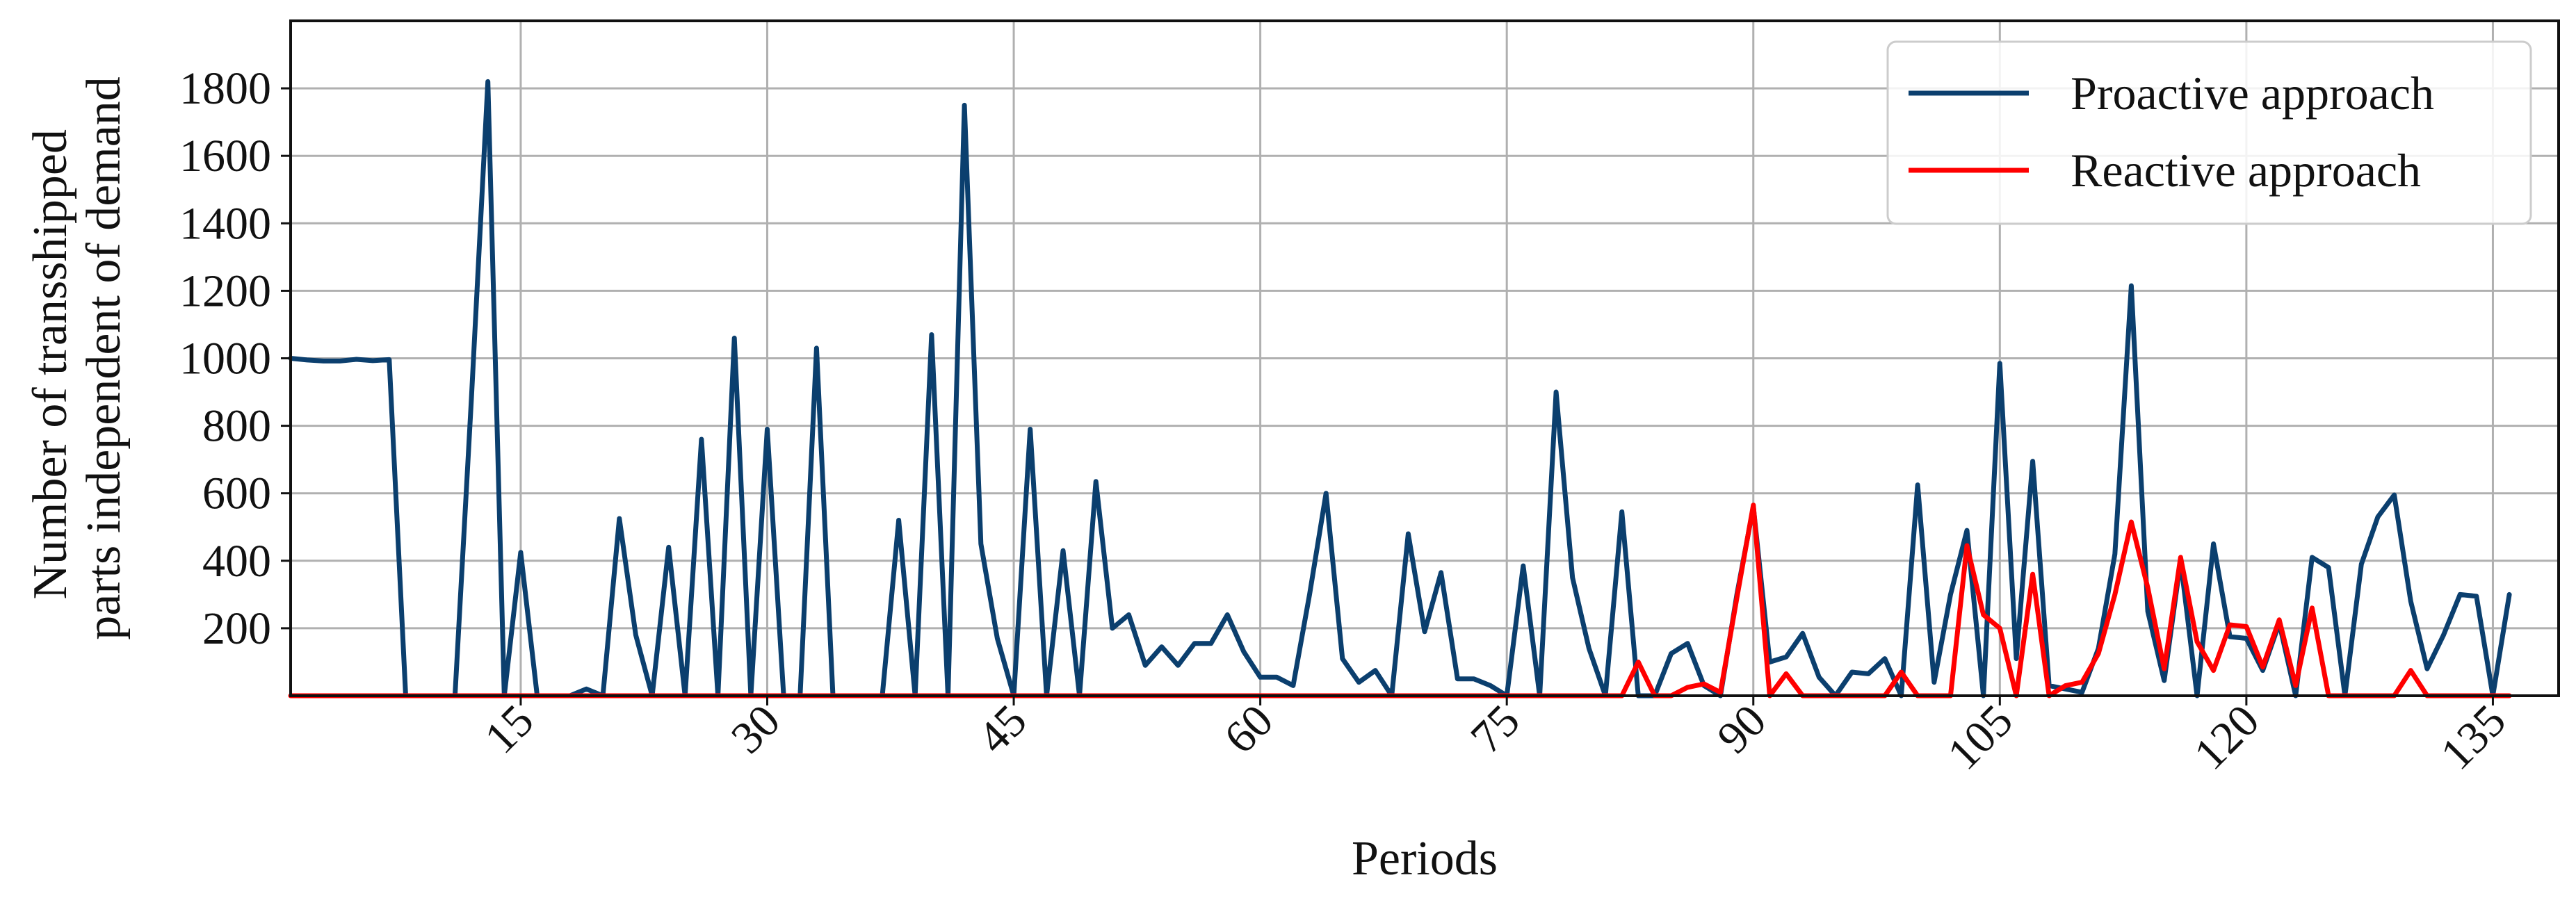 The height and width of the screenshot is (898, 2576). What do you see at coordinates (236, 426) in the screenshot?
I see `y-tick-label: 800` at bounding box center [236, 426].